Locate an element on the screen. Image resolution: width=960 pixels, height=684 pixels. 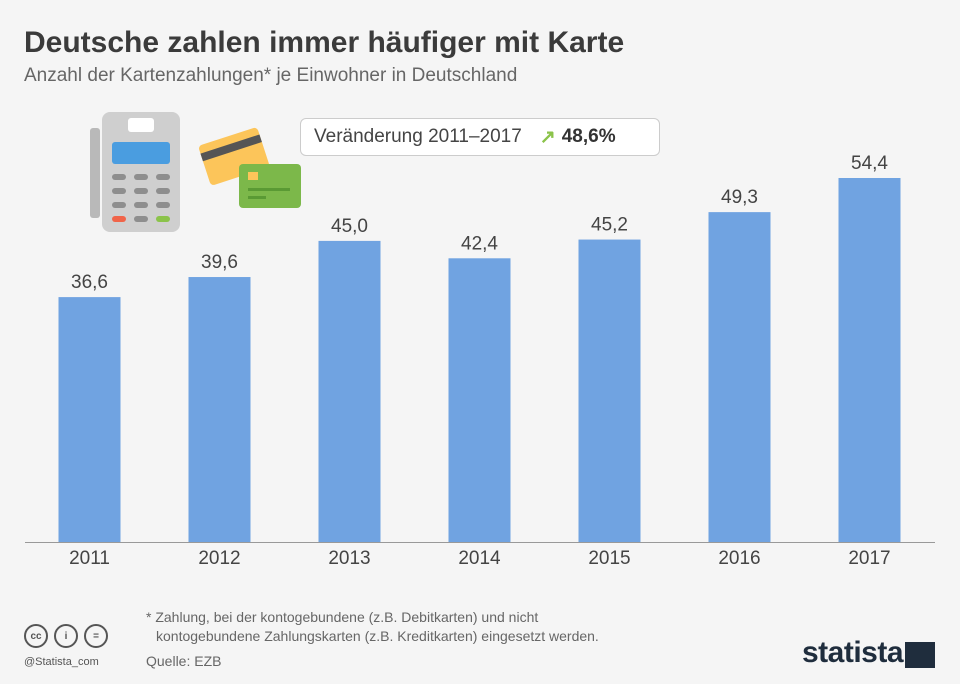
license-icons: cc i = is located at coordinates (66, 636).